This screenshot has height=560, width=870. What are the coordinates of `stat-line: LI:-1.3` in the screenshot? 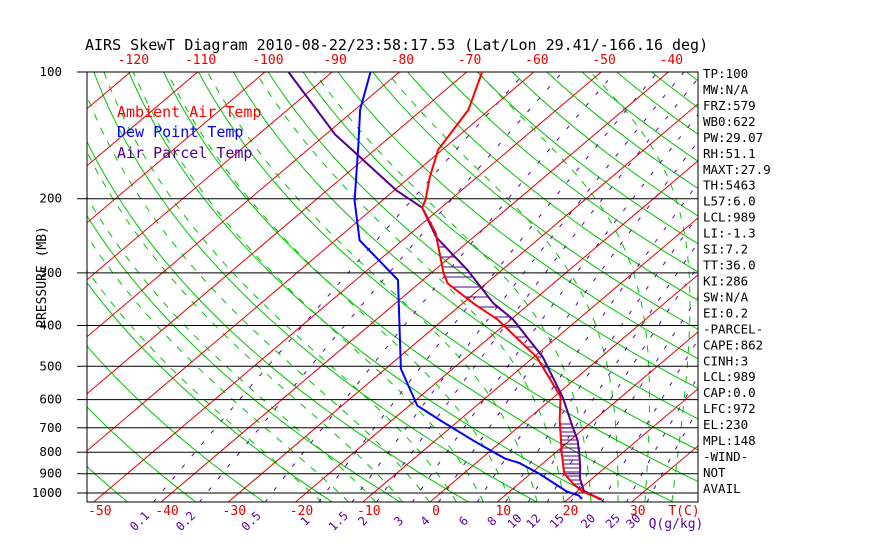 It's located at (729, 233).